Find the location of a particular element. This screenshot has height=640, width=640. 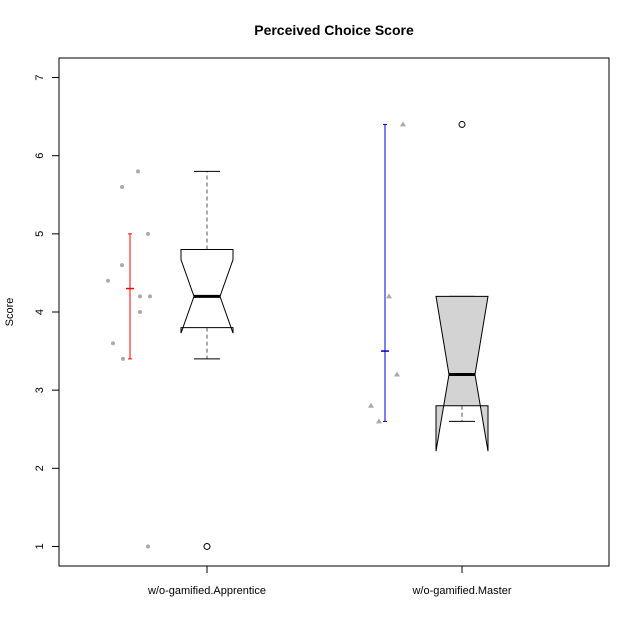

box is located at coordinates (207, 291).